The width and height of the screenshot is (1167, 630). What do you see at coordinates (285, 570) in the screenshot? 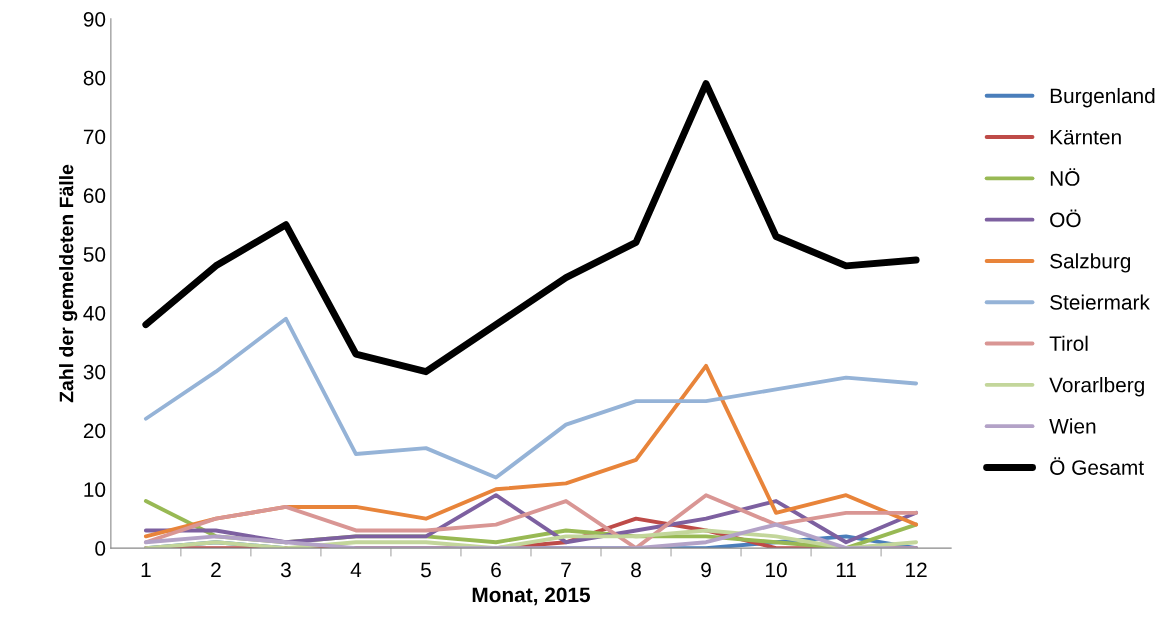
I see `x-tick-label: 3` at bounding box center [285, 570].